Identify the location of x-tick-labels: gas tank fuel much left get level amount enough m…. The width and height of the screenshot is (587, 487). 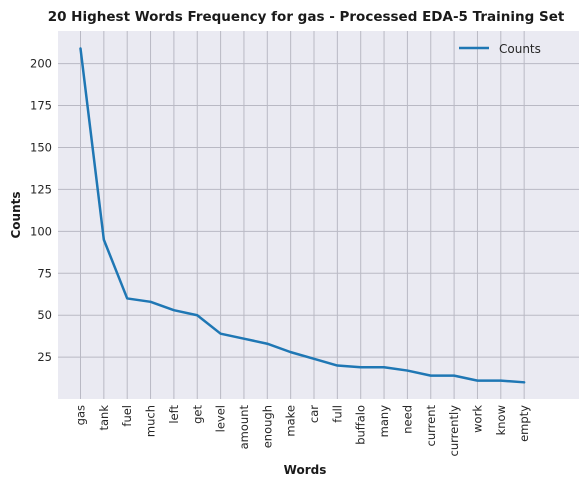
(303, 431).